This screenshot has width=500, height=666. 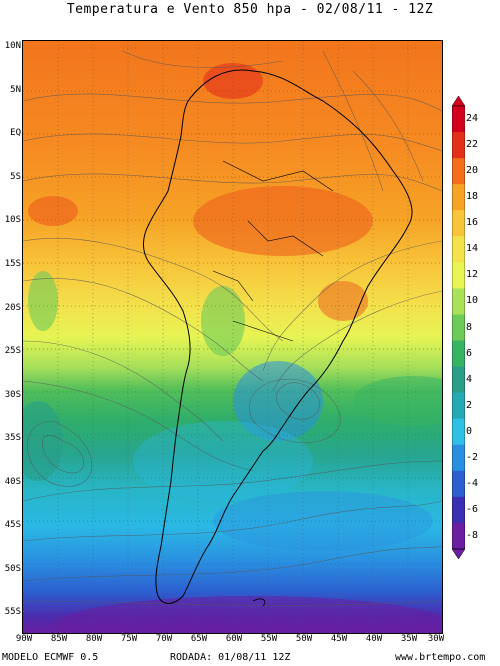 What do you see at coordinates (472, 509) in the screenshot?
I see `colorbar-label: -6` at bounding box center [472, 509].